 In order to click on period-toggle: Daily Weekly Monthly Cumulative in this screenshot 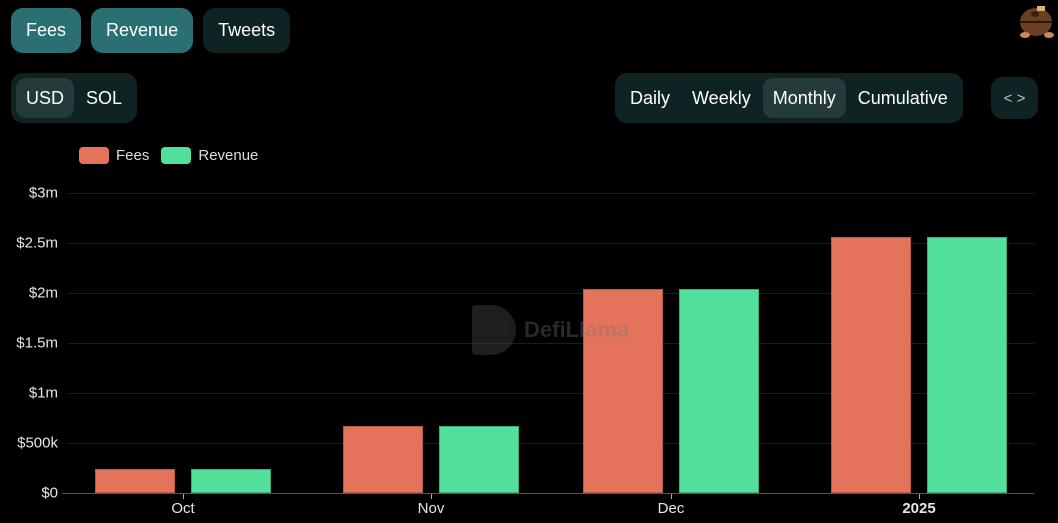, I will do `click(789, 98)`.